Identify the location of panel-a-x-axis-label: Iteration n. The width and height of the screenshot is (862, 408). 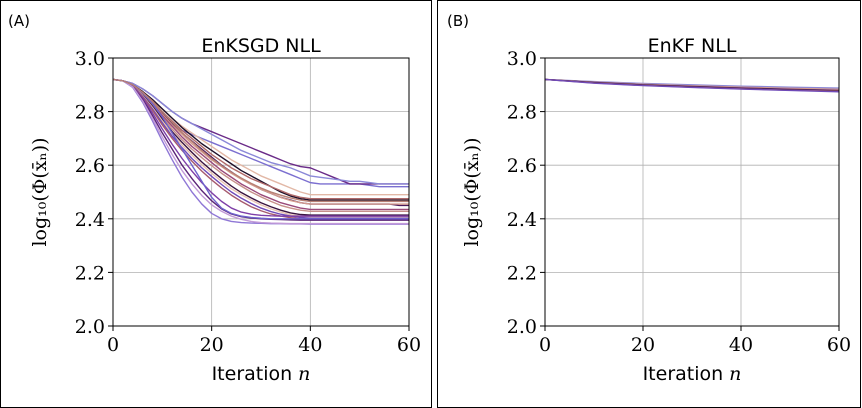
(261, 374).